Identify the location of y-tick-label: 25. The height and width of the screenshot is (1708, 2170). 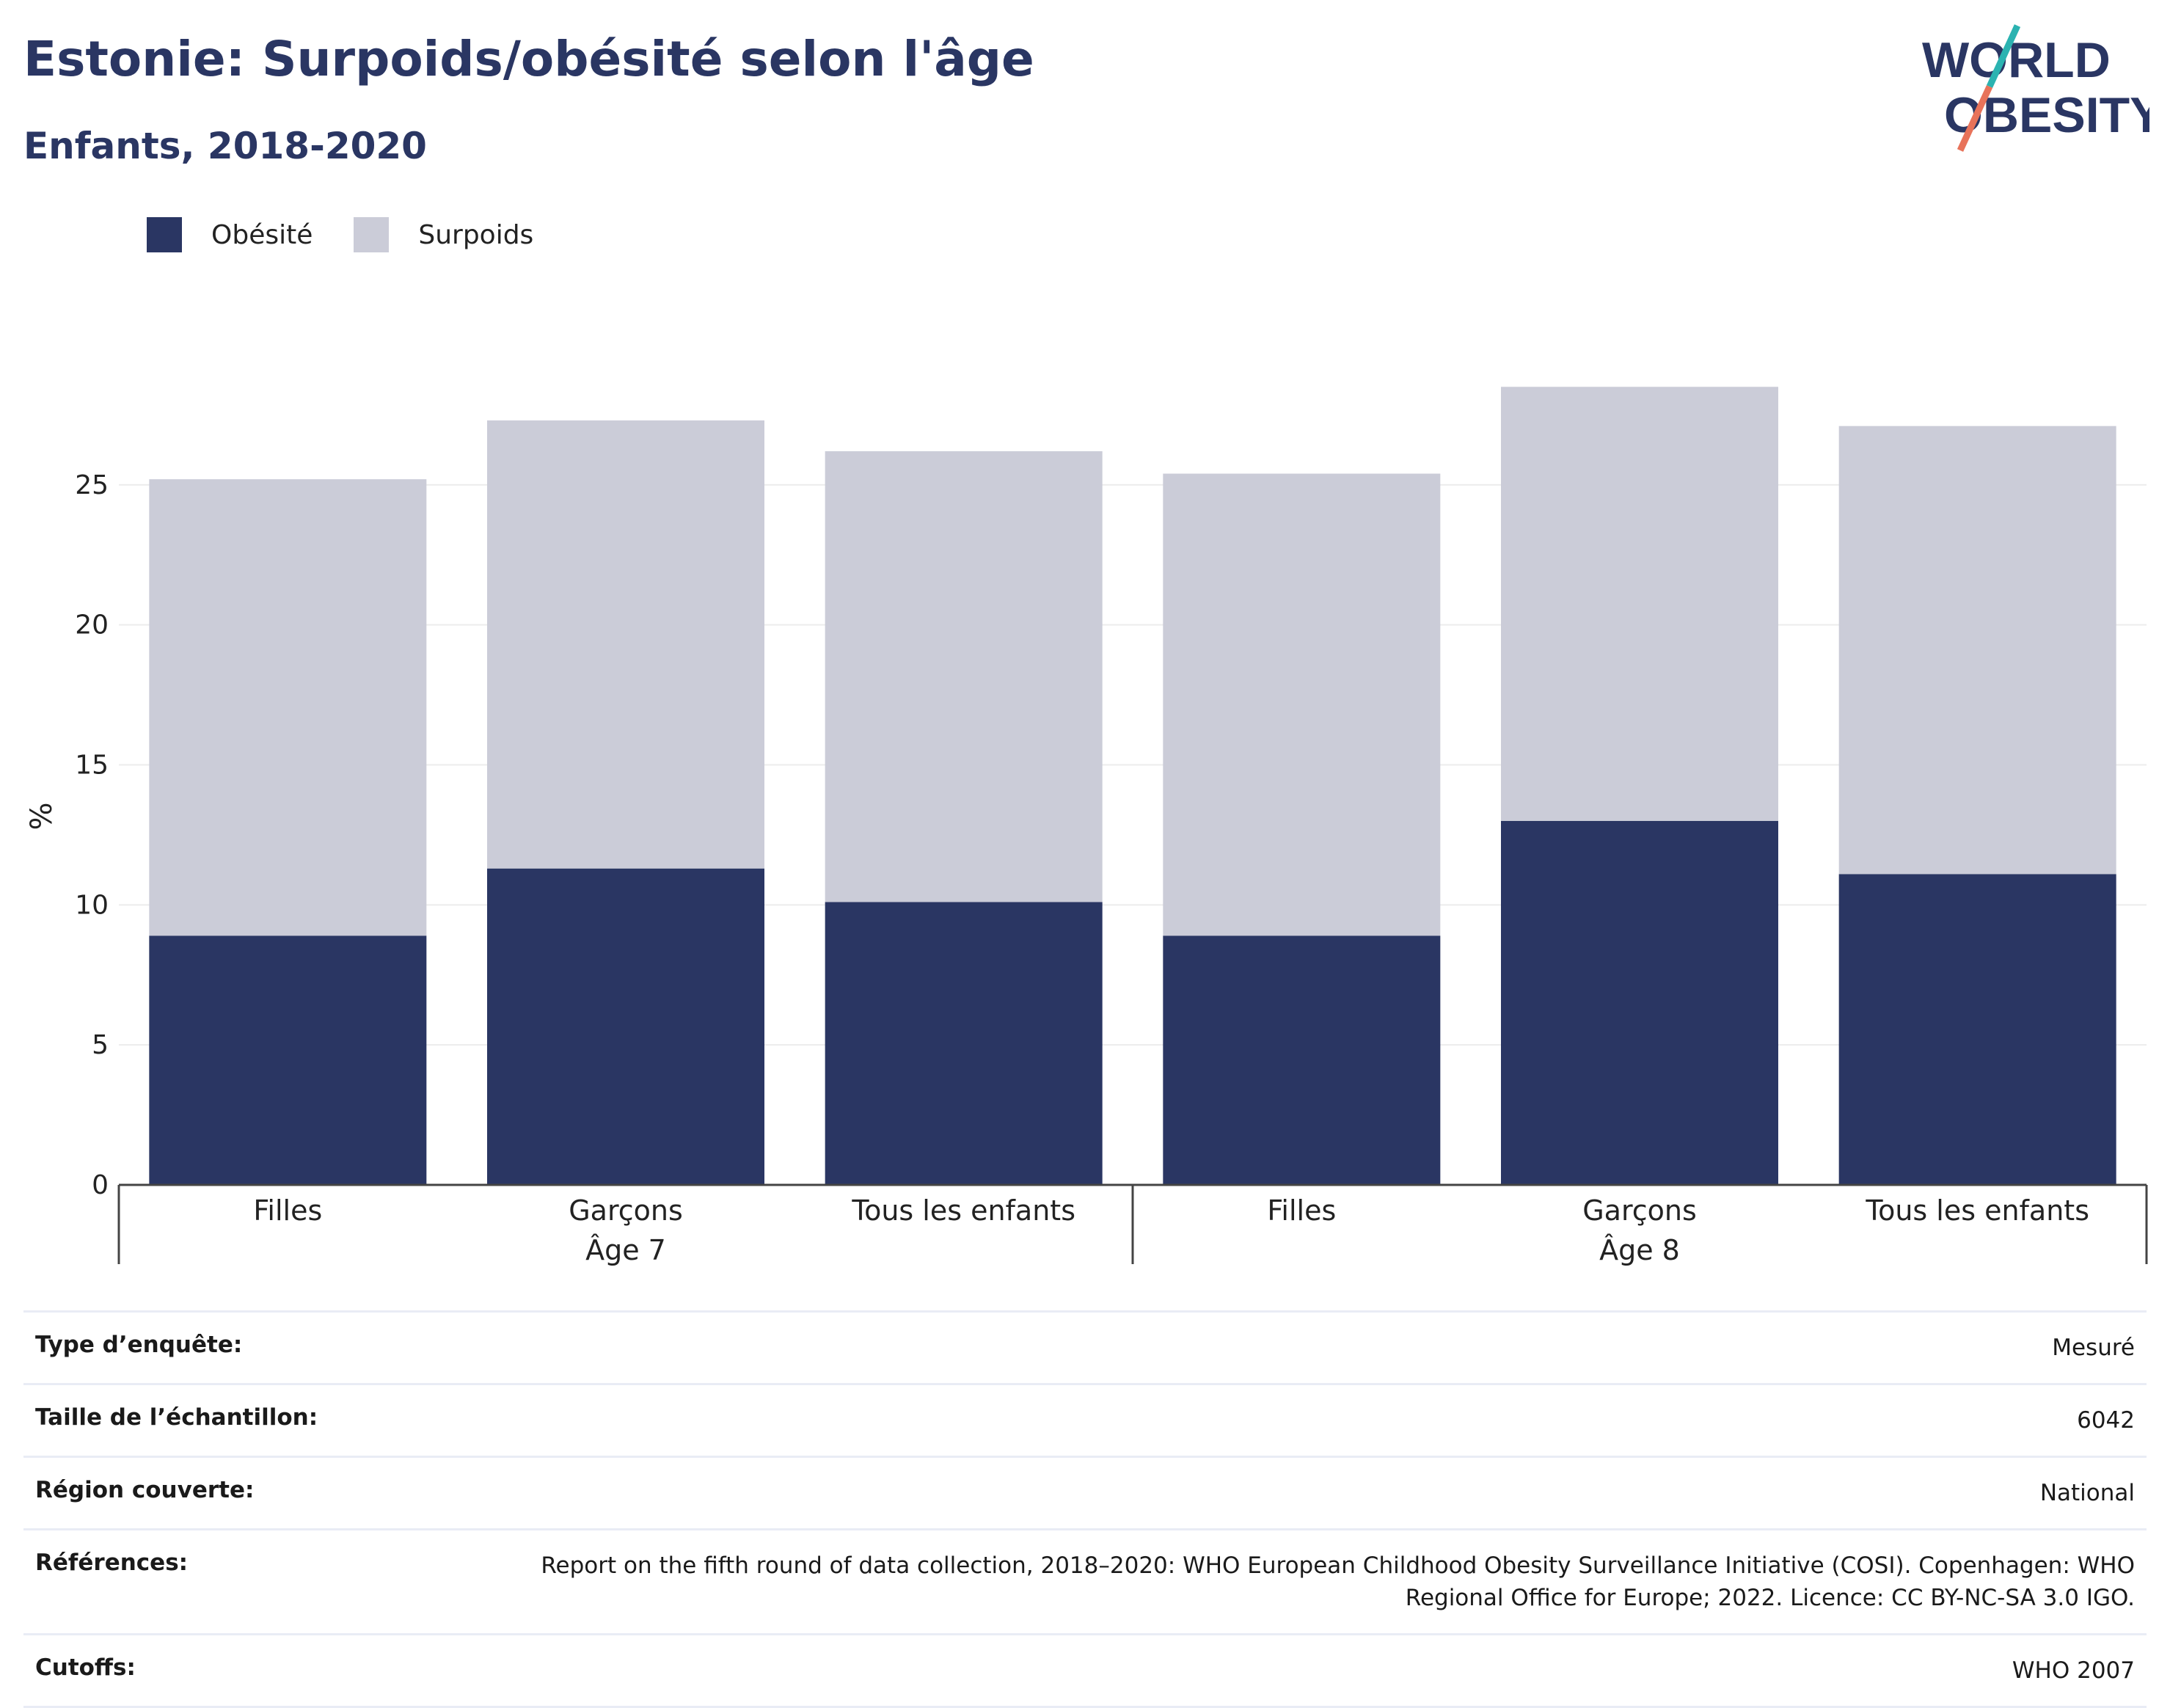
(92, 485).